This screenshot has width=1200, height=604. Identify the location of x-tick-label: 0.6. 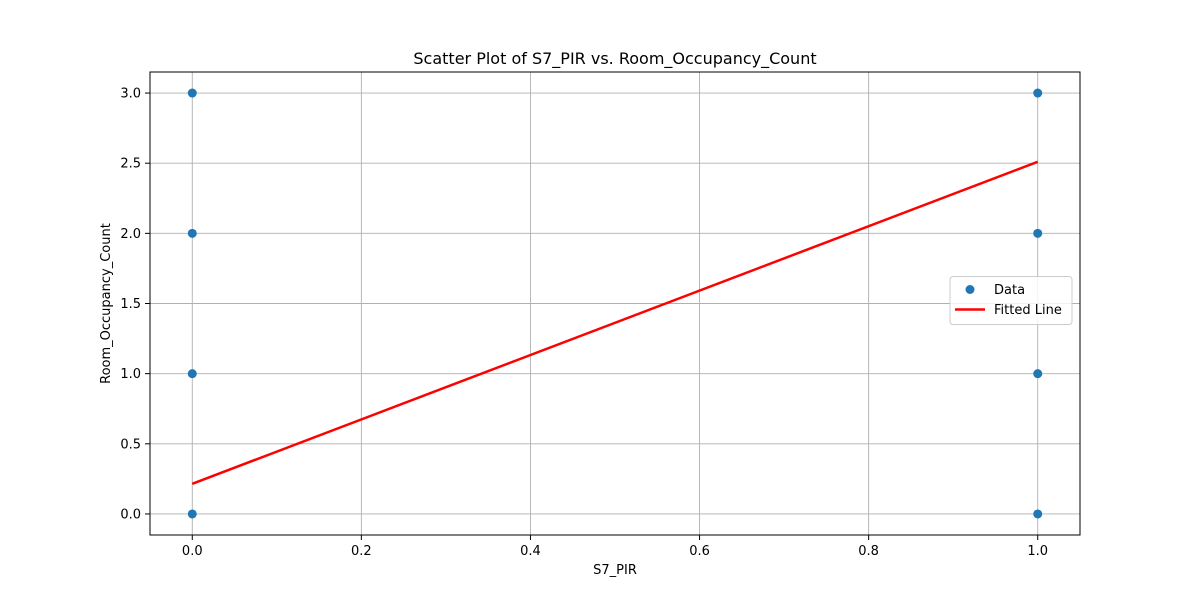
(699, 551).